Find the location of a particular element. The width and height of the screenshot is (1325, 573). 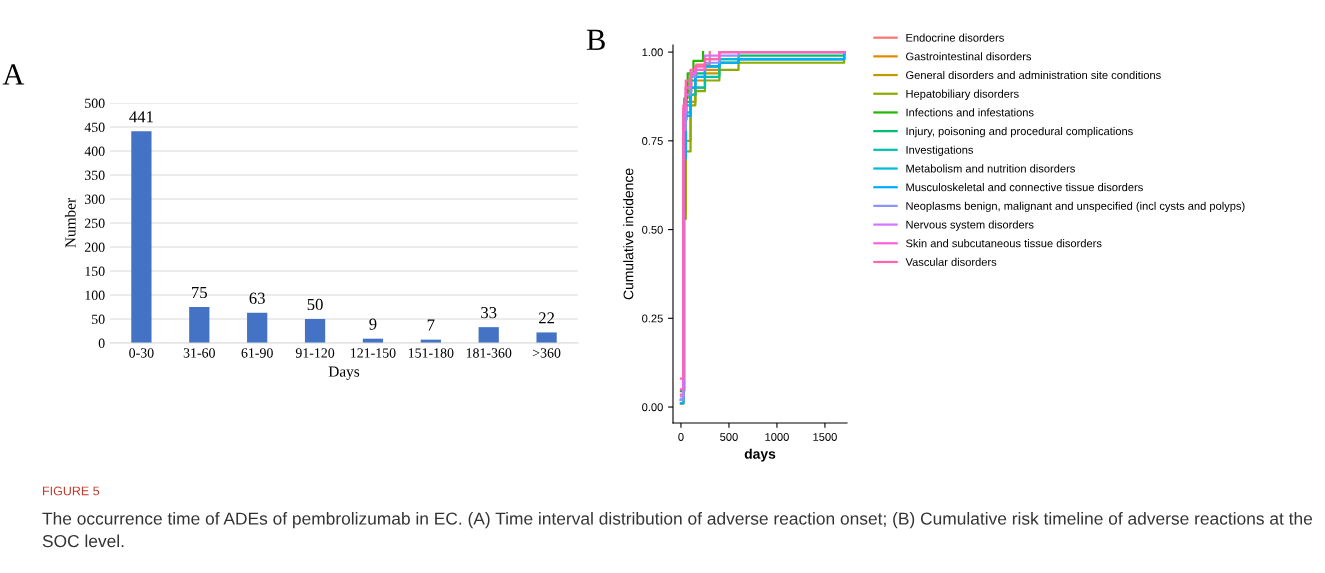

legend-label: Gastrointestinal disorders is located at coordinates (969, 56).